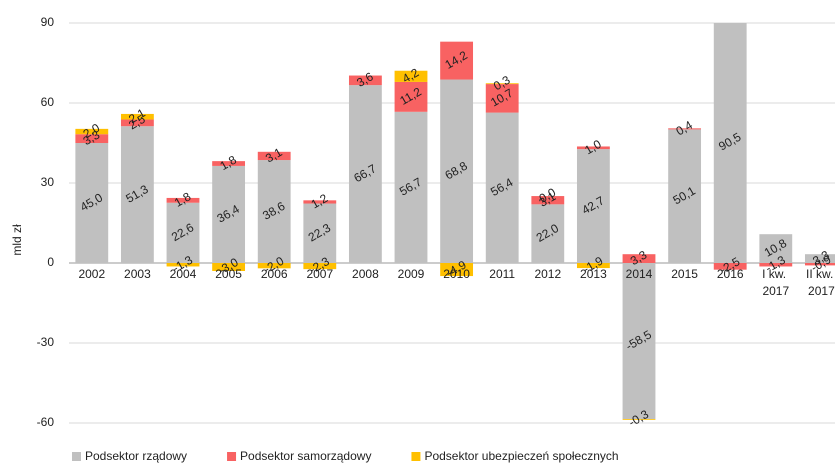 The height and width of the screenshot is (467, 835). Describe the element at coordinates (46, 422) in the screenshot. I see `y-tick-label: -60` at that location.